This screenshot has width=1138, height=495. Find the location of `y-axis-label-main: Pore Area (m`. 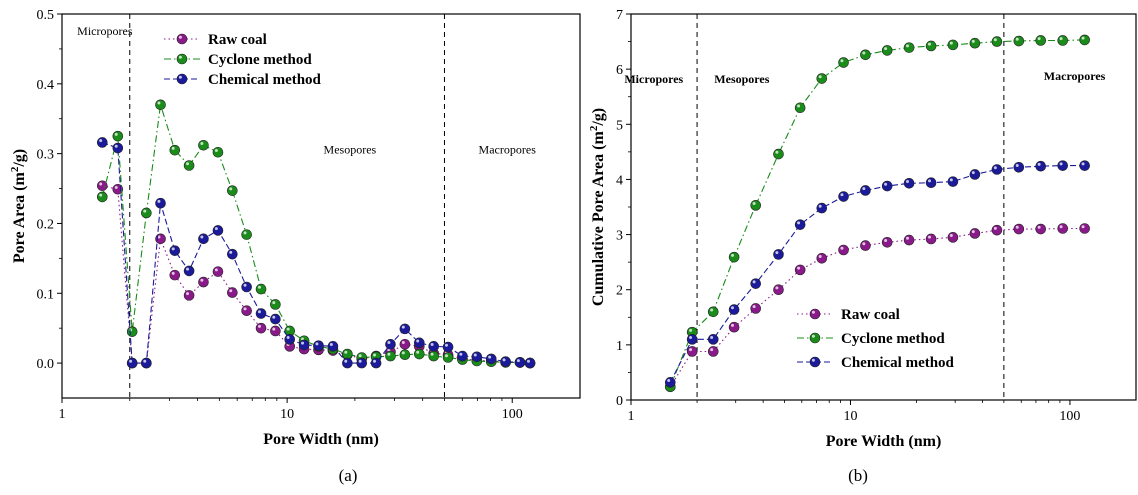

y-axis-label-main: Pore Area (m is located at coordinates (19, 218).